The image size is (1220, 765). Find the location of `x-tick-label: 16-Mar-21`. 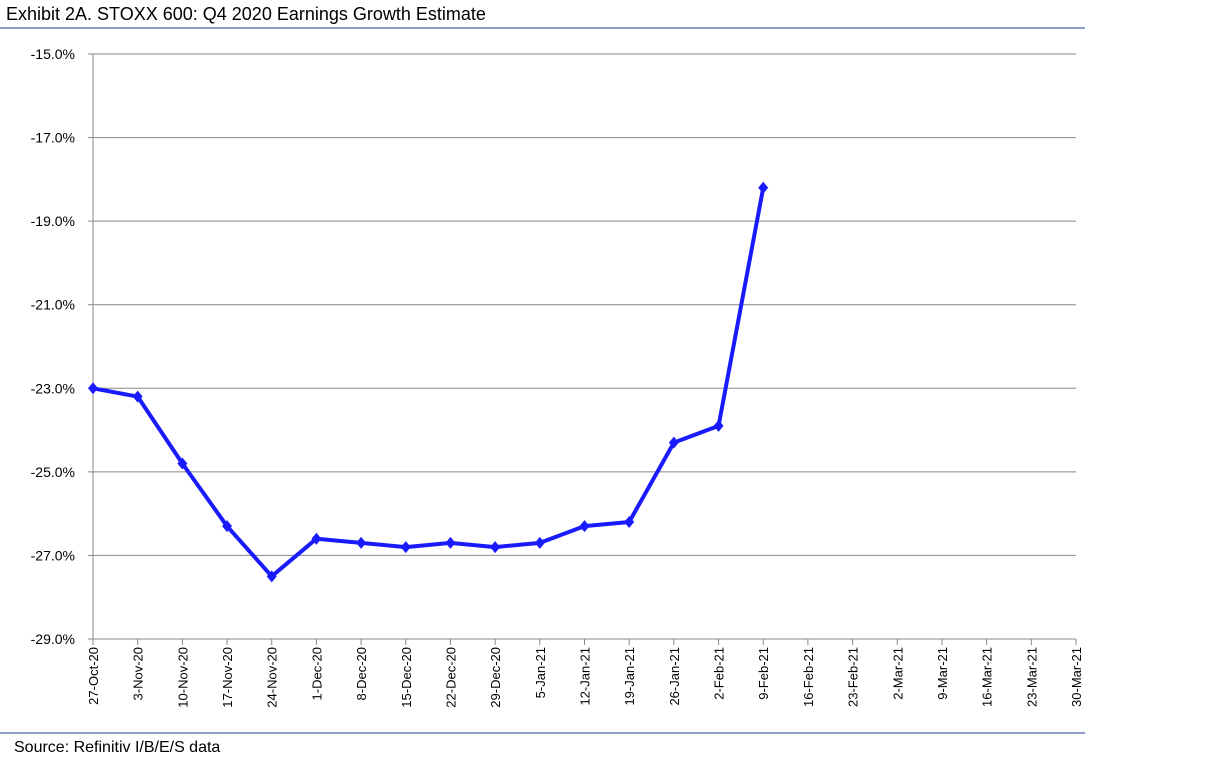

x-tick-label: 16-Mar-21 is located at coordinates (987, 677).